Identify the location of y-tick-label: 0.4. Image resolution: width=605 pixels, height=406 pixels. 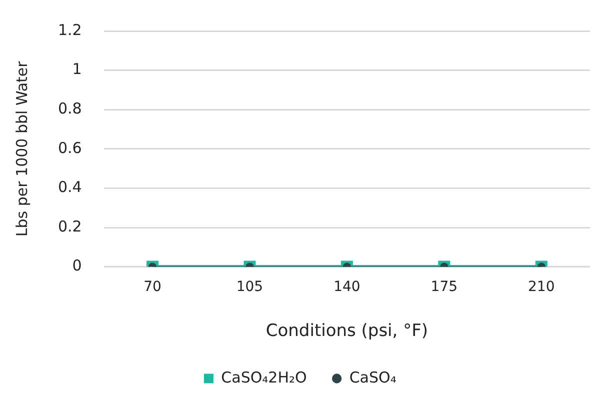
(70, 187).